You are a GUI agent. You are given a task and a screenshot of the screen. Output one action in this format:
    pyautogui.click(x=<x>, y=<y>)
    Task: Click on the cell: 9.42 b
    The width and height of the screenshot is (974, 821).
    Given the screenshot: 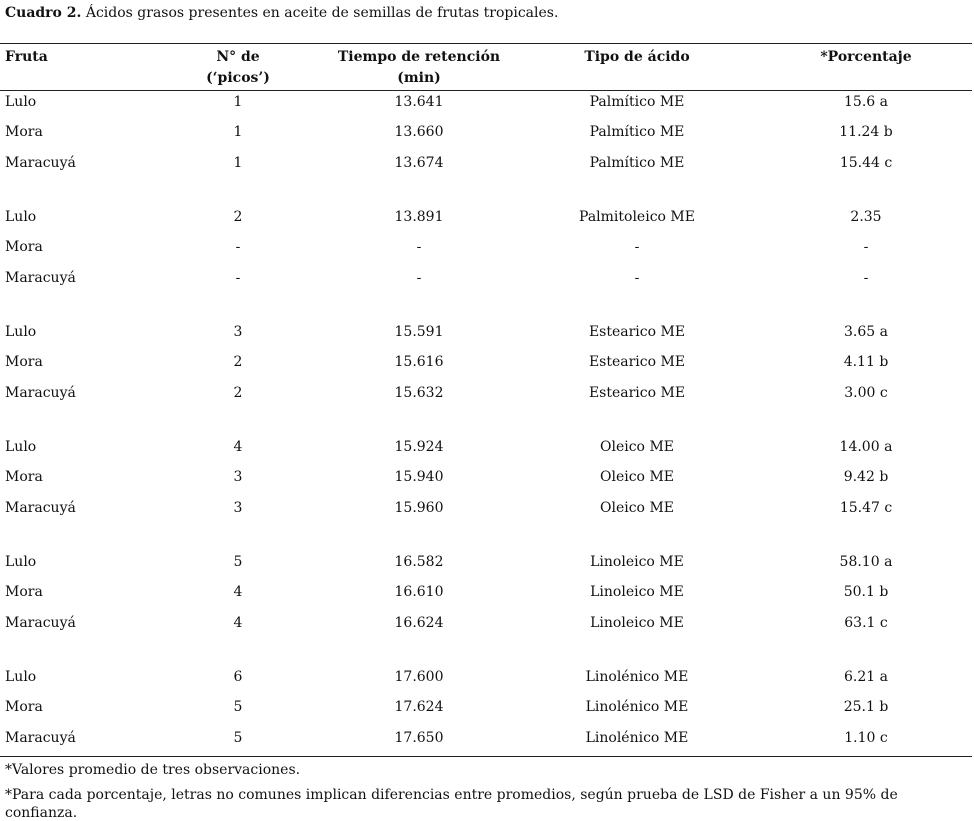 What is the action you would take?
    pyautogui.click(x=866, y=477)
    